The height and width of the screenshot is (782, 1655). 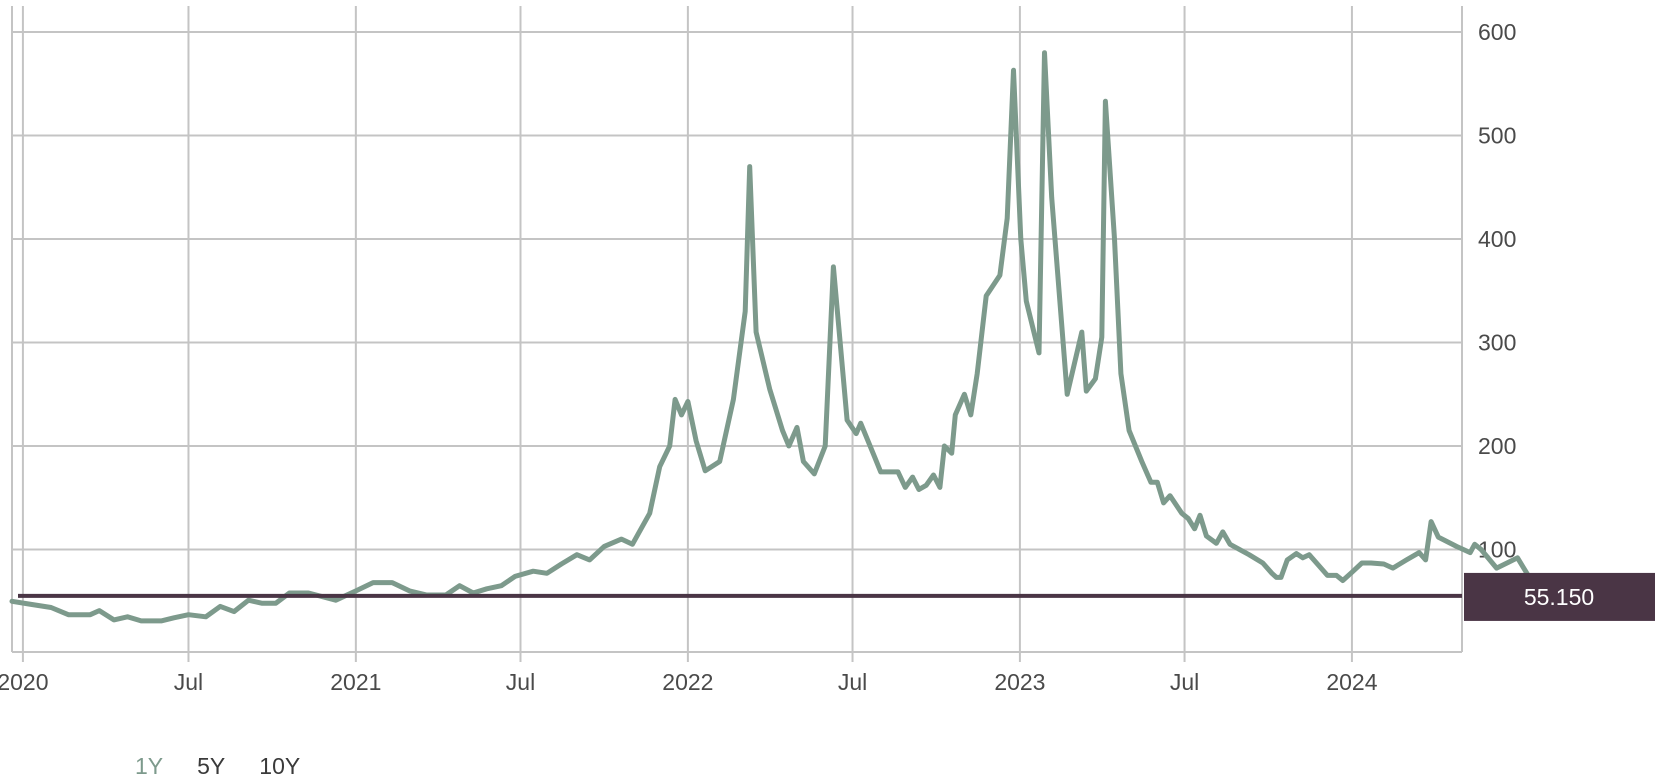 What do you see at coordinates (1497, 32) in the screenshot?
I see `y-tick-label: 600` at bounding box center [1497, 32].